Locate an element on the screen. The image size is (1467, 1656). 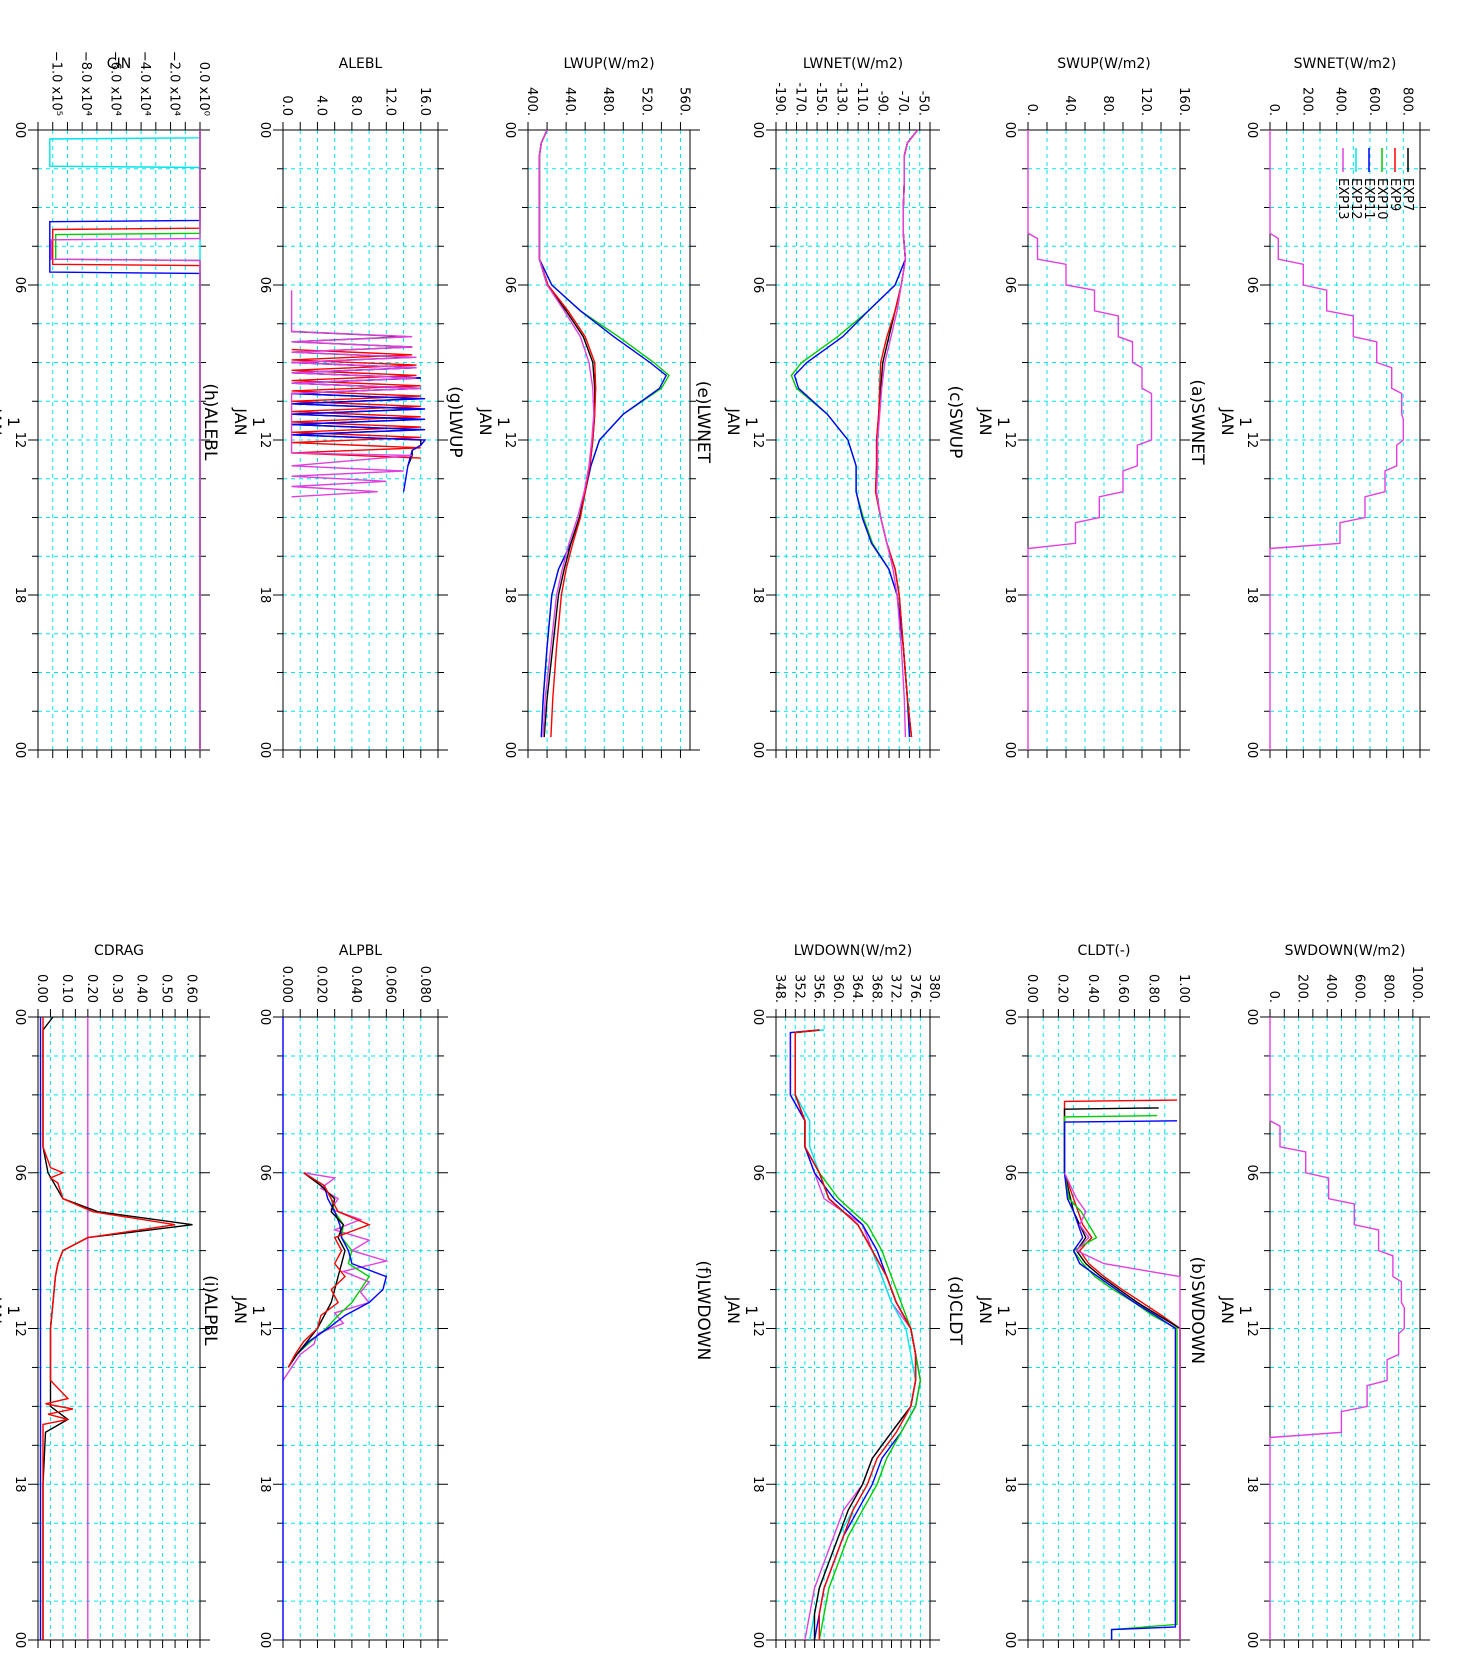
y-tick-label: 1000. is located at coordinates (1416, 984).